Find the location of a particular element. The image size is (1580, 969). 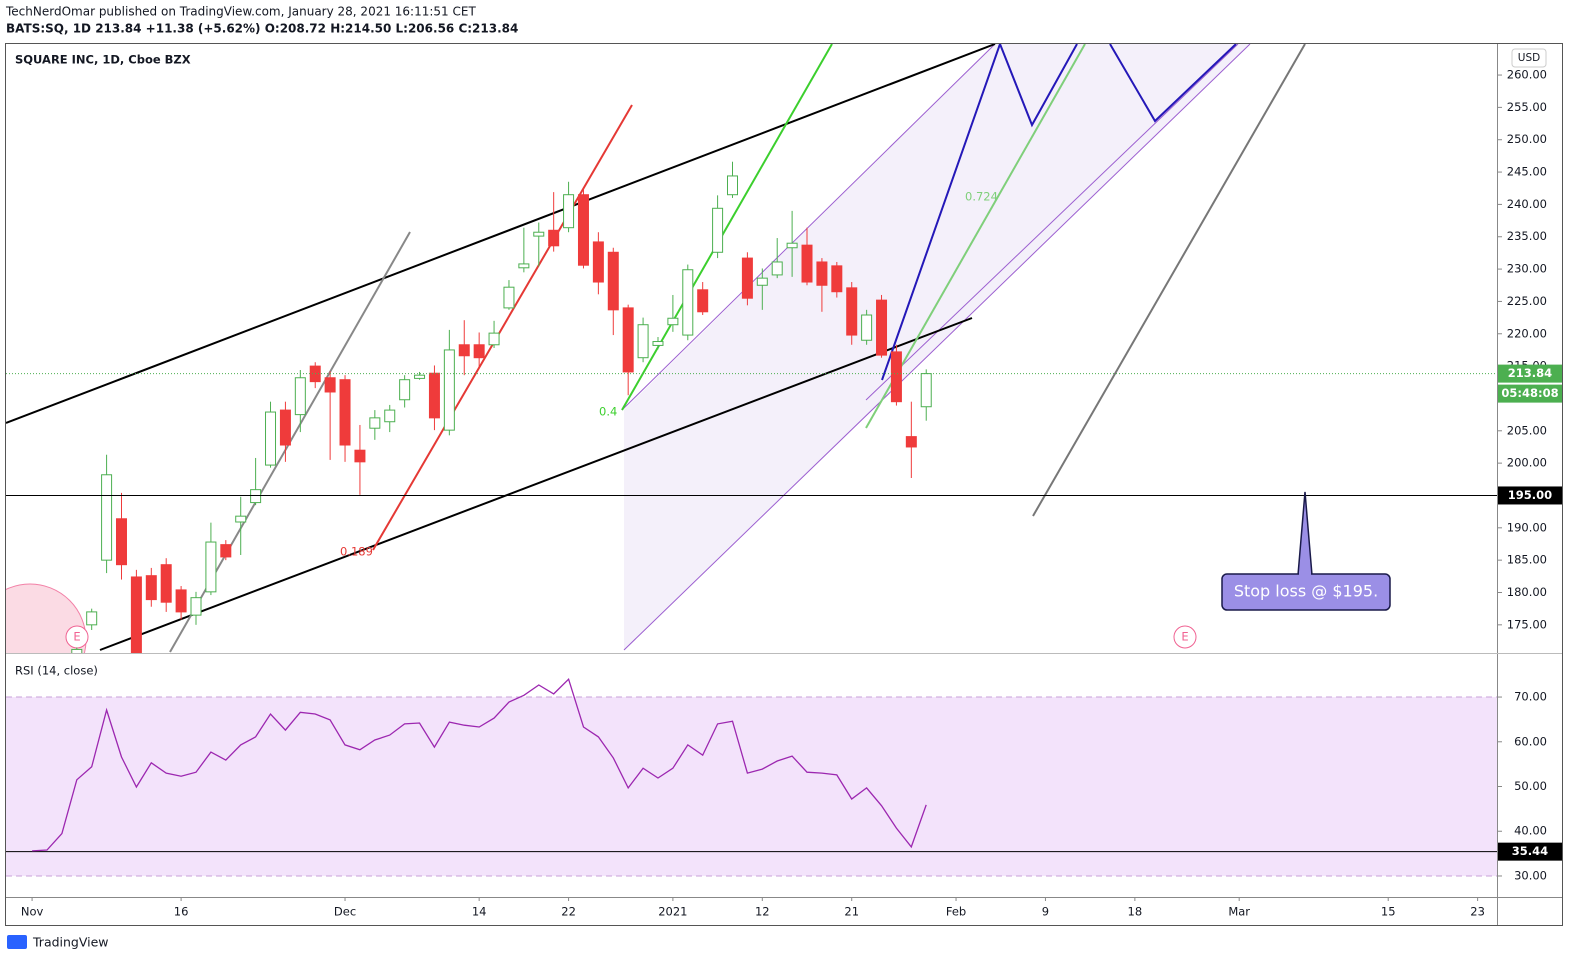

y-tick-label: 180.00 is located at coordinates (1527, 592).